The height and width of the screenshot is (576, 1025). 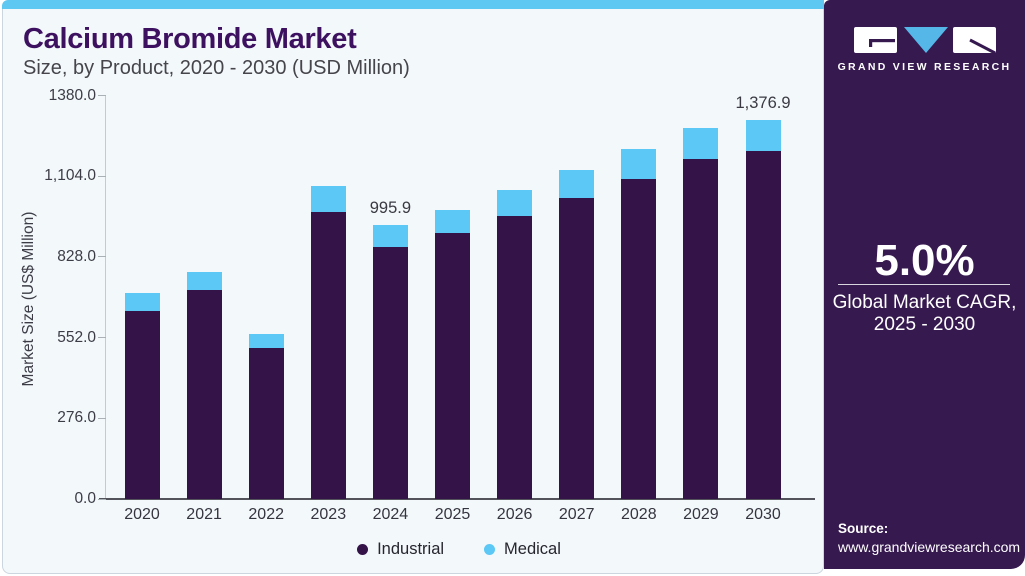 I want to click on bar-industrial-2027, so click(x=577, y=348).